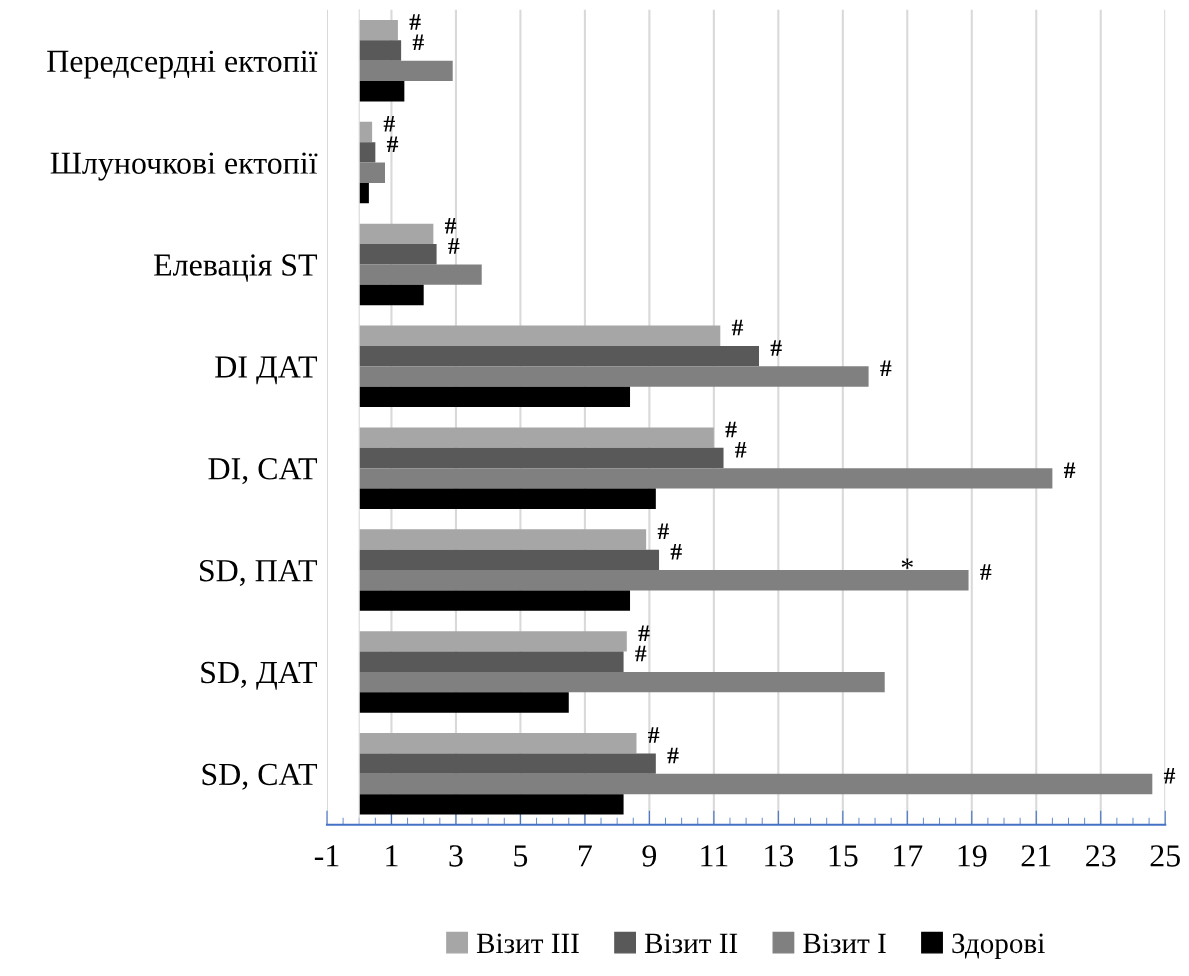  Describe the element at coordinates (1101, 856) in the screenshot. I see `x-tick-label: 23` at that location.